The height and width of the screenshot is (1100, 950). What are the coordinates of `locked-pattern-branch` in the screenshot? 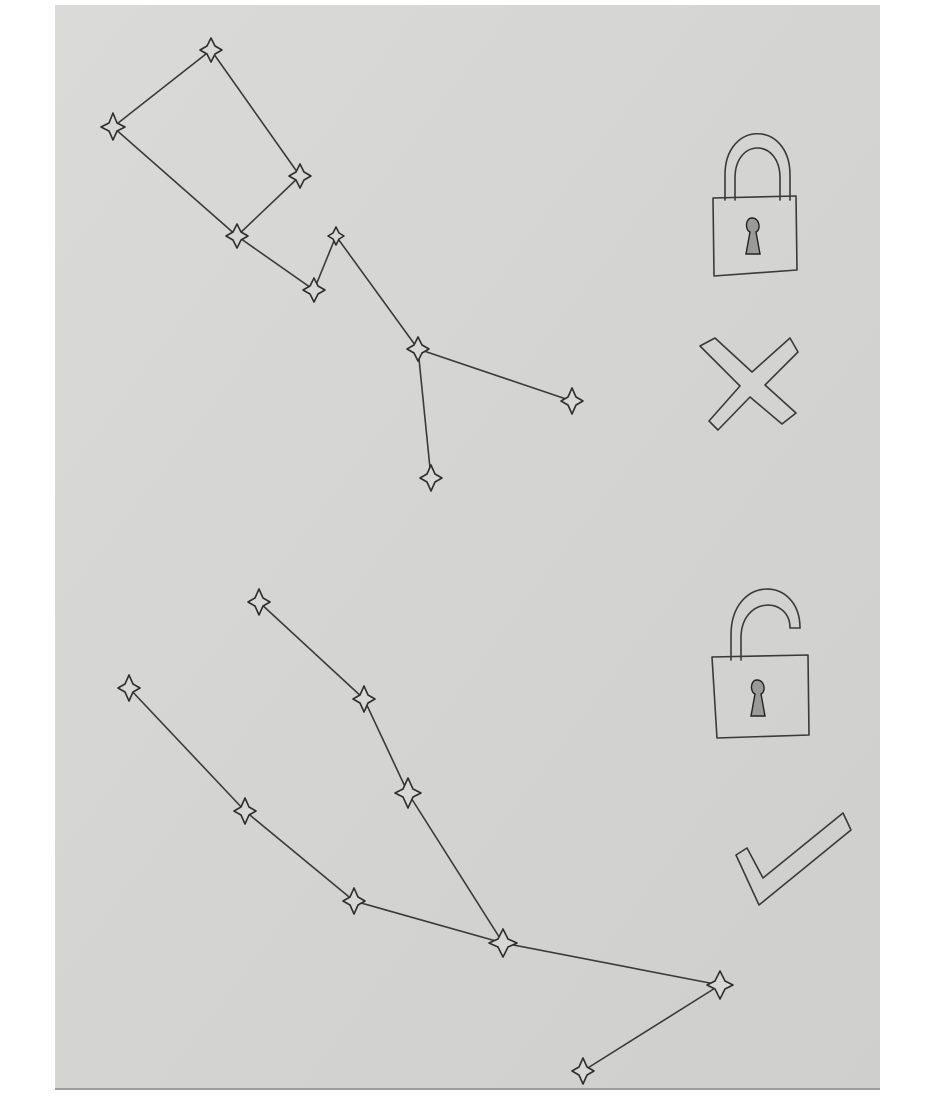 It's located at (424, 413).